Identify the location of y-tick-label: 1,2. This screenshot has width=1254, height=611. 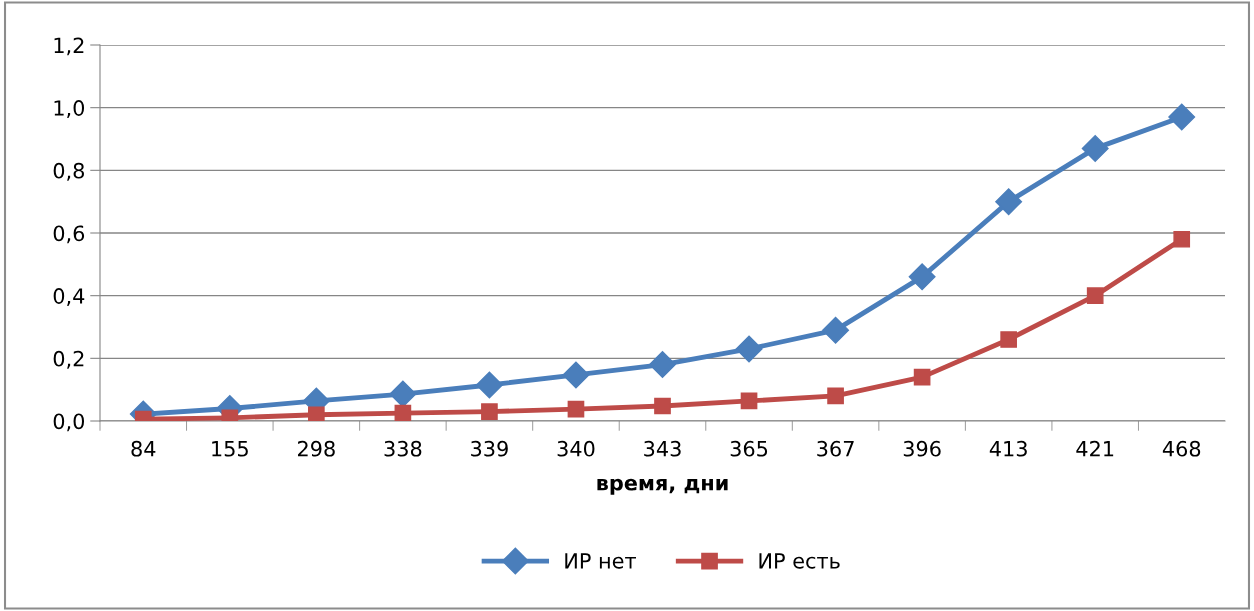
(69, 46).